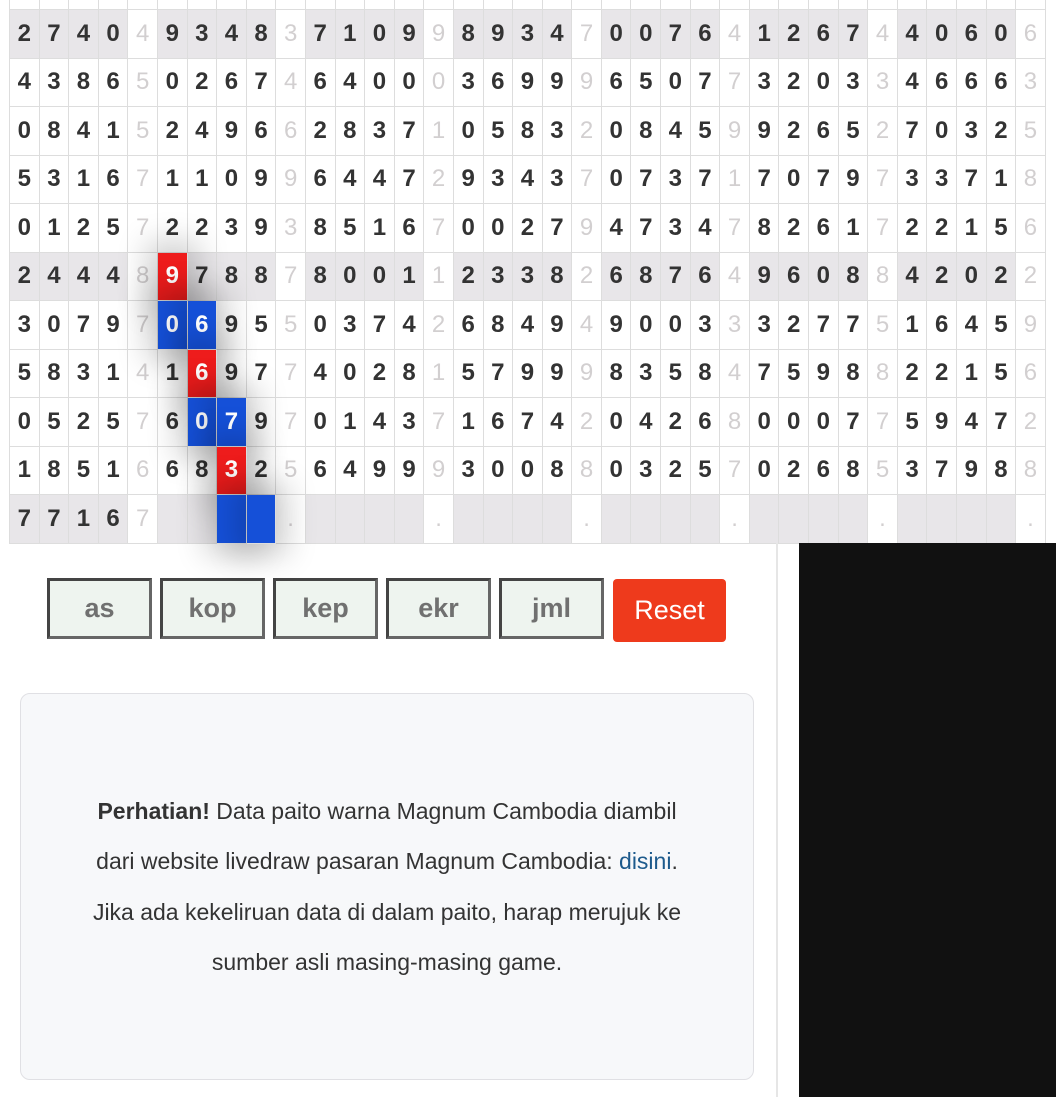 This screenshot has height=1097, width=1056. Describe the element at coordinates (438, 608) in the screenshot. I see `ekr-button: ekr` at that location.